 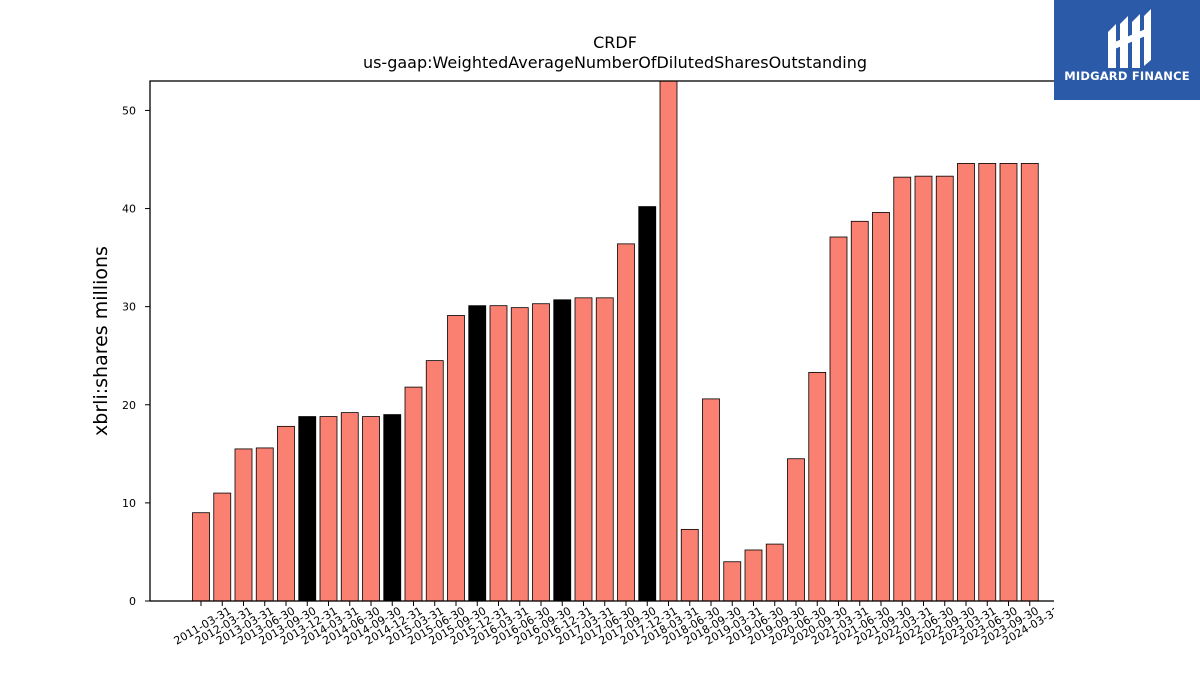 What do you see at coordinates (132, 601) in the screenshot?
I see `y-tick-label: 0` at bounding box center [132, 601].